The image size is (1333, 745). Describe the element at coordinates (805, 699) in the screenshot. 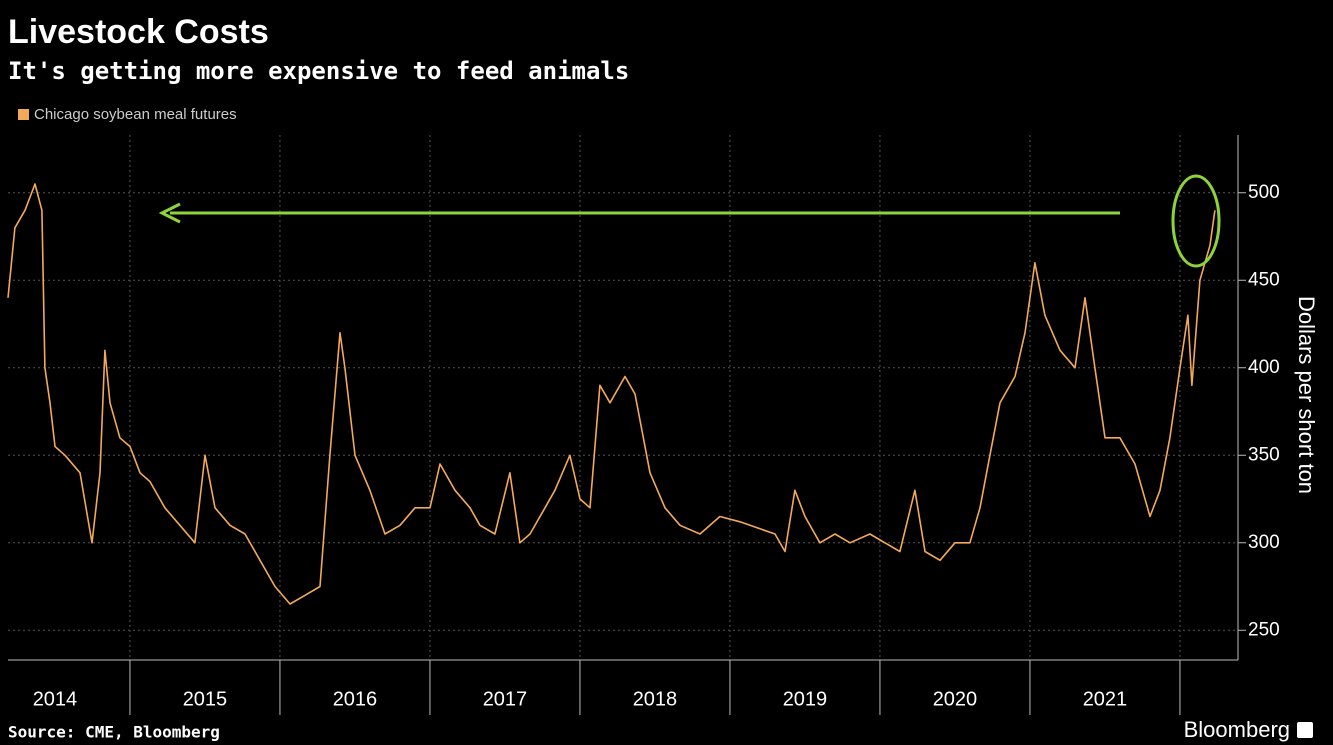

I see `x-tick-label: 2019` at that location.